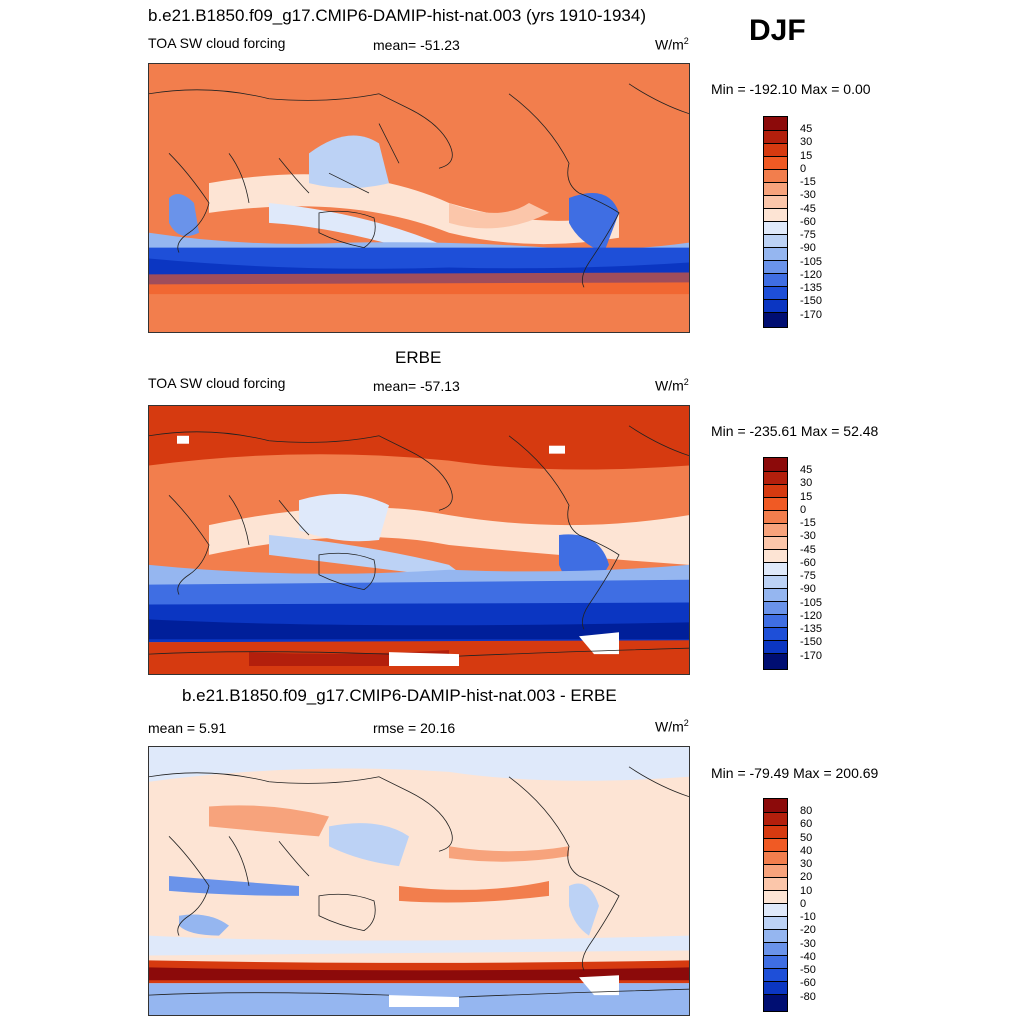 Image resolution: width=1024 pixels, height=1024 pixels. I want to click on panel3-map-graphic, so click(419, 881).